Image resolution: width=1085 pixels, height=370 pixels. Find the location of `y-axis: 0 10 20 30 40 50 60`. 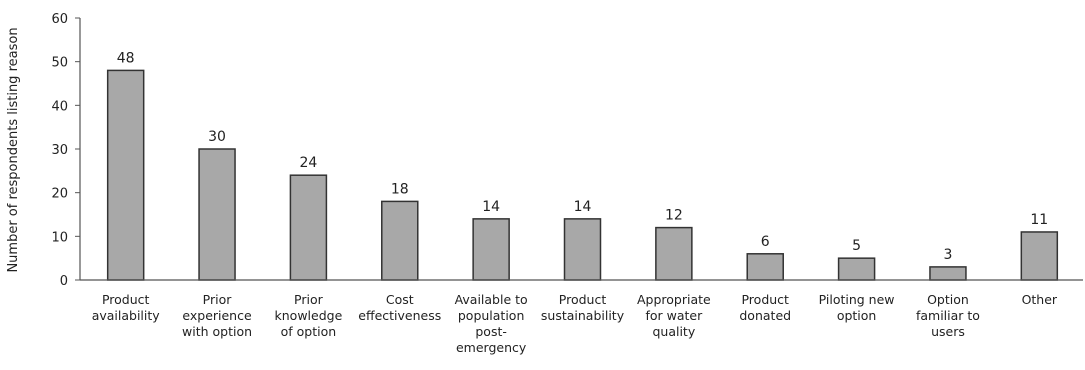

y-axis: 0 10 20 30 40 50 60 is located at coordinates (66, 150).